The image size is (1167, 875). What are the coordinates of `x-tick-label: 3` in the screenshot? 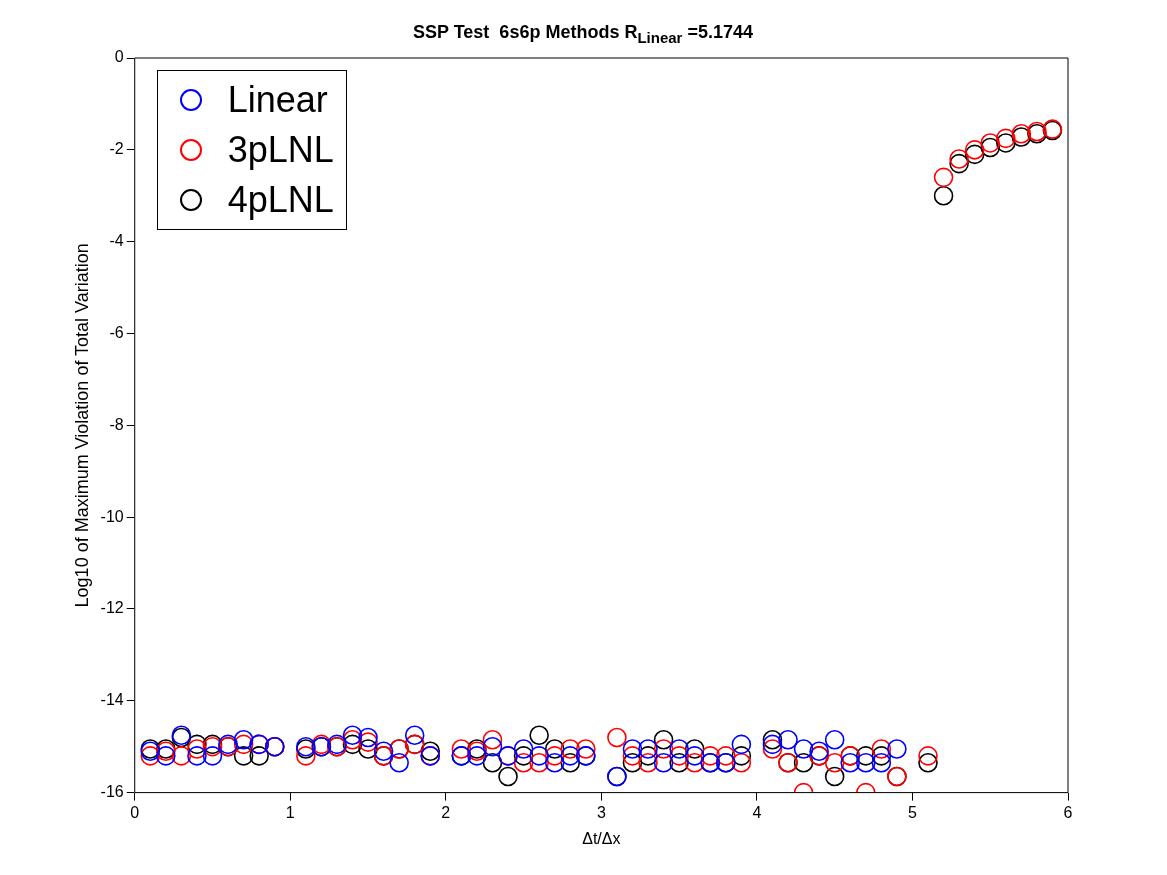 It's located at (601, 812).